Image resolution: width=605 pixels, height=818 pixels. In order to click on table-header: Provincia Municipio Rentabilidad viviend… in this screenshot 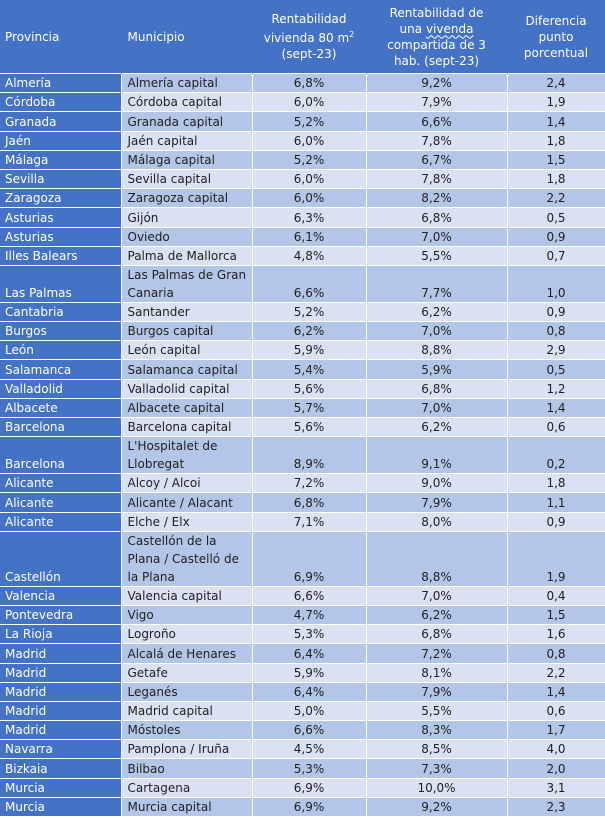, I will do `click(302, 37)`.